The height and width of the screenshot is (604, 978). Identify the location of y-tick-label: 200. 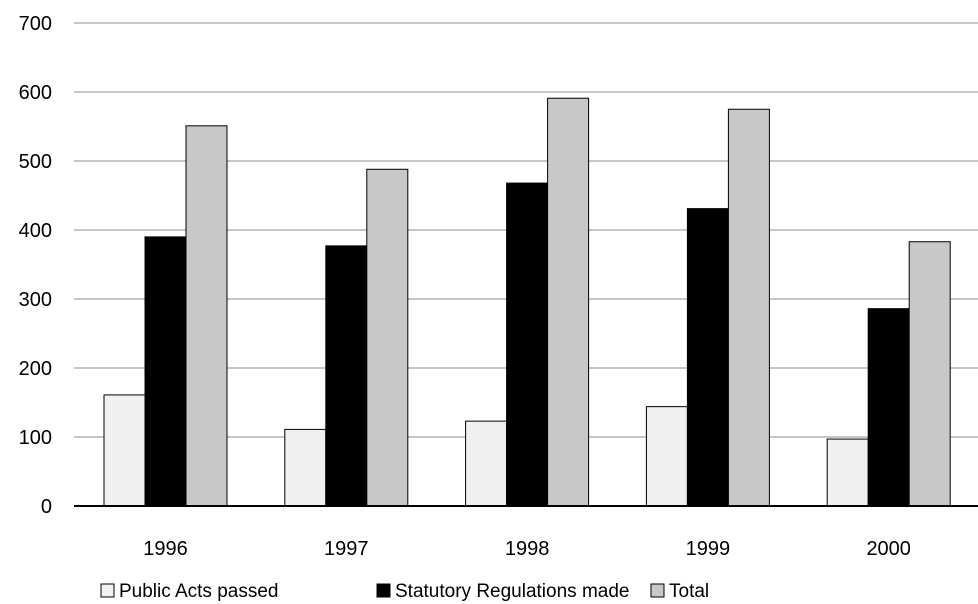
(35, 369).